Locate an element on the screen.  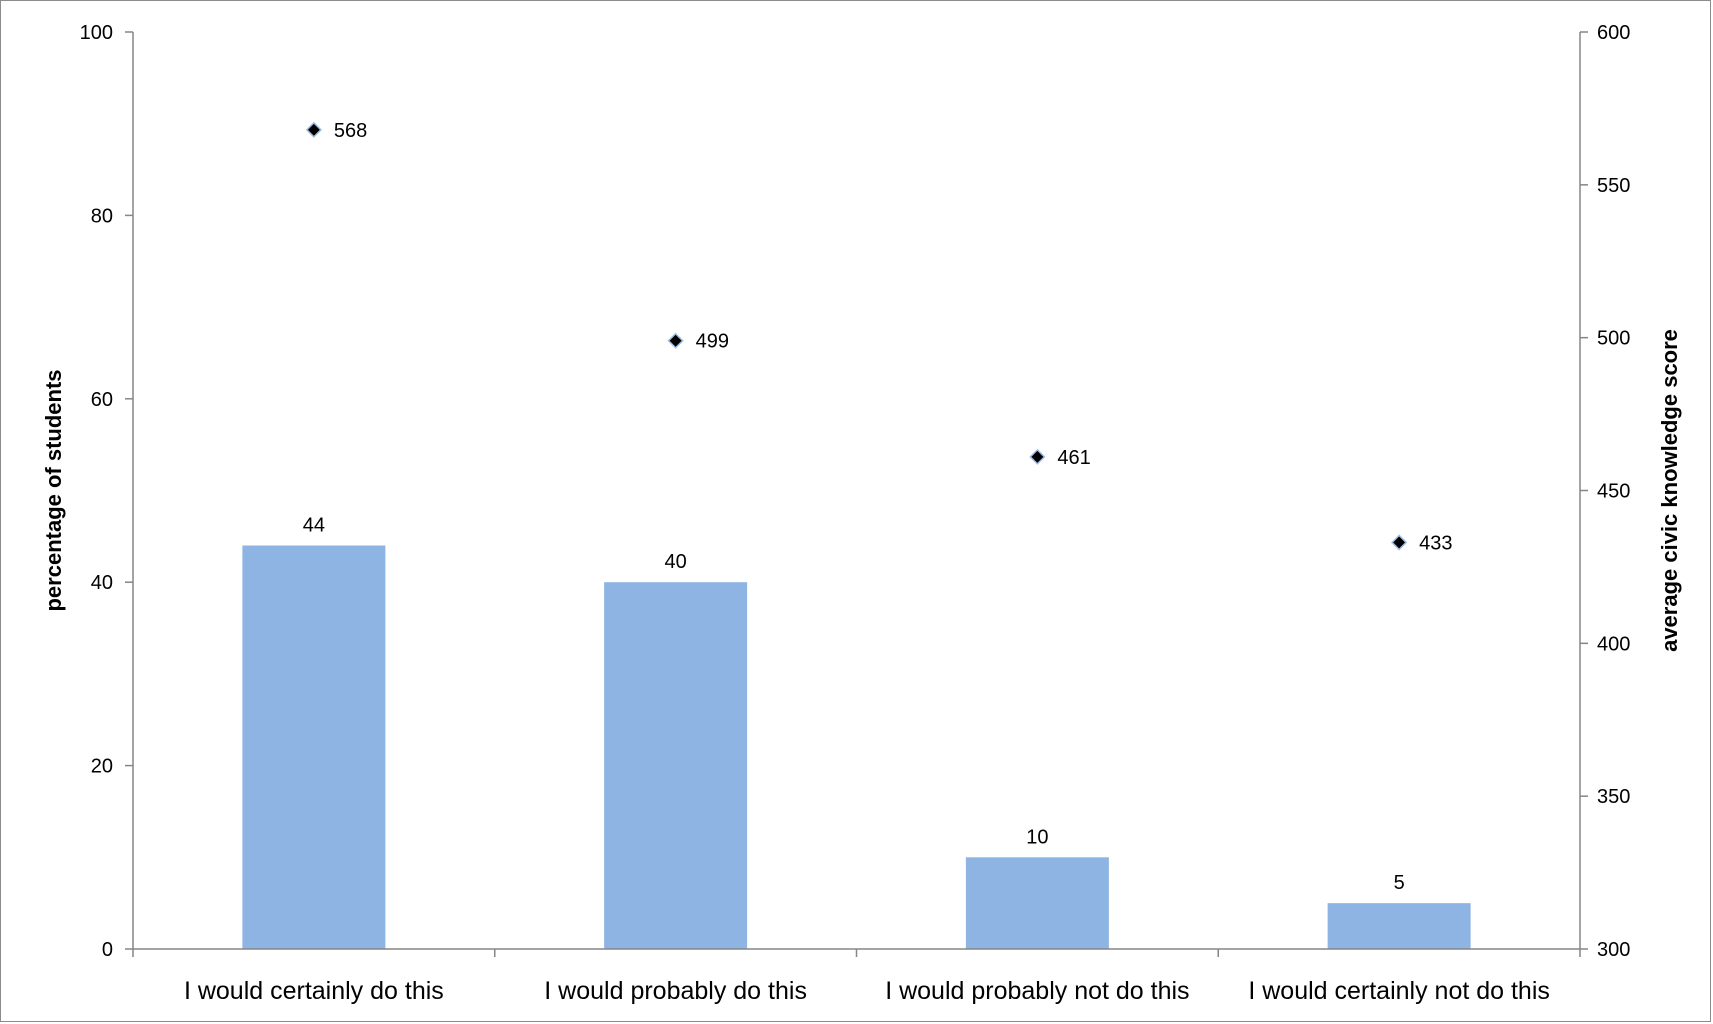
right-tick-label: 300 is located at coordinates (1613, 950).